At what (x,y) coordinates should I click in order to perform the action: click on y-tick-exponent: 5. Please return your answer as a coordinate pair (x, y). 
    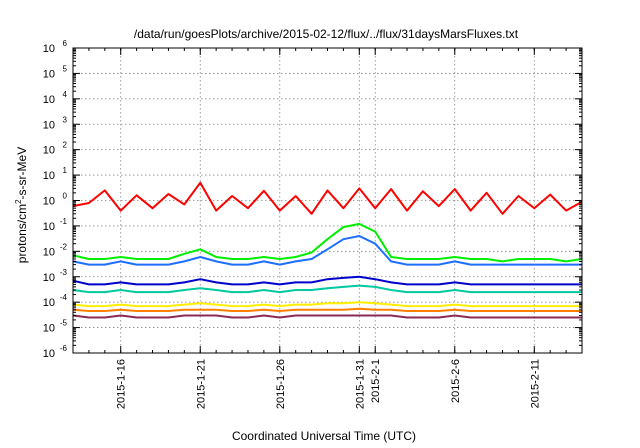
    Looking at the image, I should click on (65, 68).